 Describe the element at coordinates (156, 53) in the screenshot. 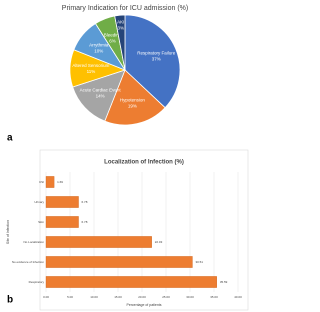

I see `slice-label: Respiratory Failure` at that location.